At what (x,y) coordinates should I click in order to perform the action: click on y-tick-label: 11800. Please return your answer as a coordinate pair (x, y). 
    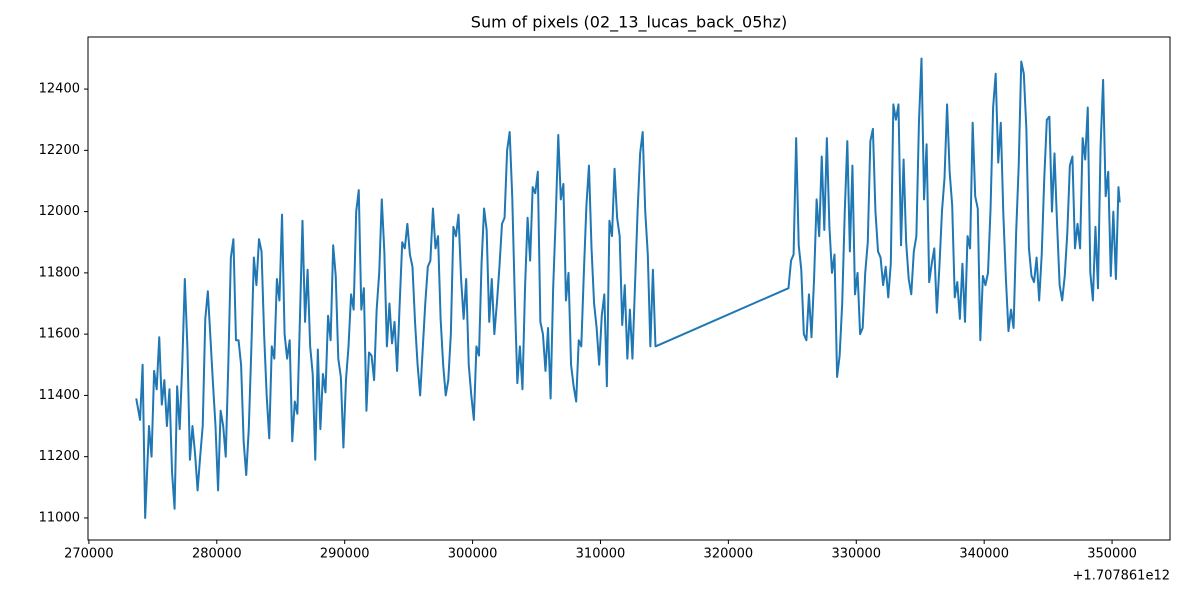
    Looking at the image, I should click on (59, 272).